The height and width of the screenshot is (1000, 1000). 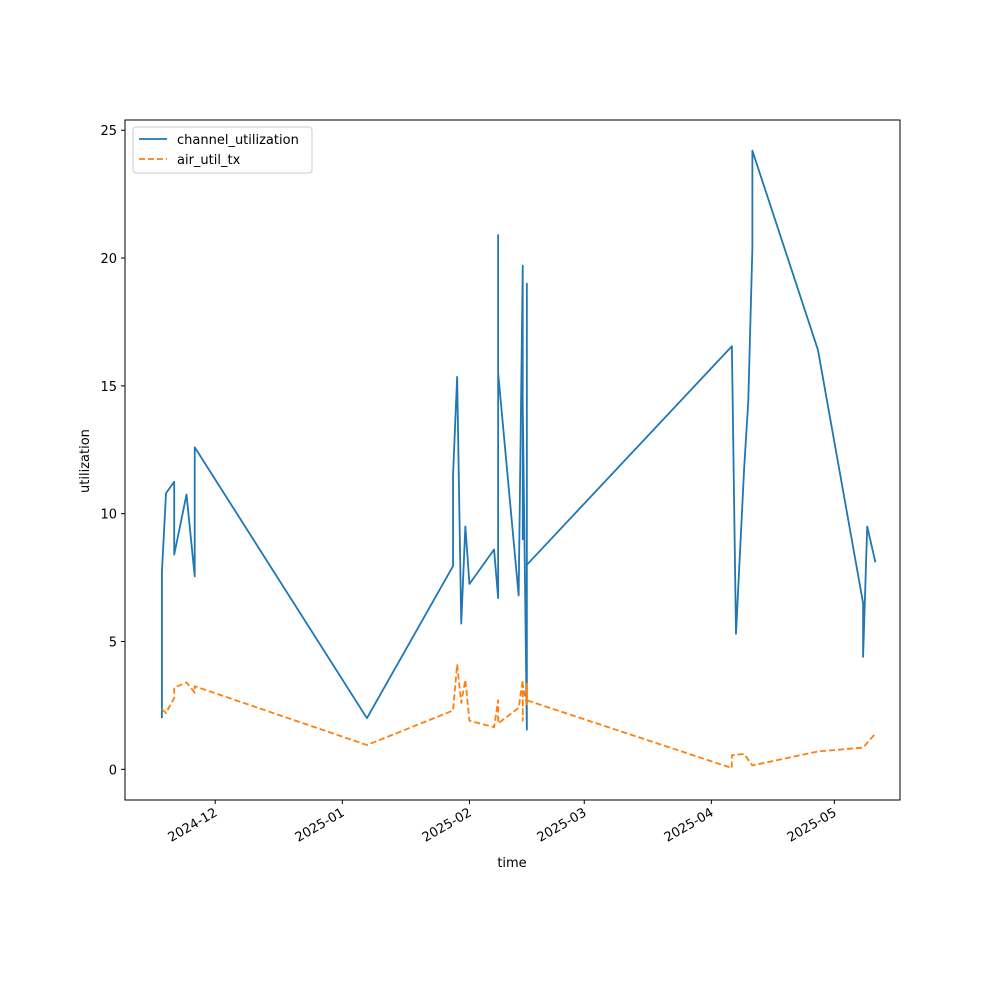 I want to click on y-tick-label: 20, so click(x=108, y=259).